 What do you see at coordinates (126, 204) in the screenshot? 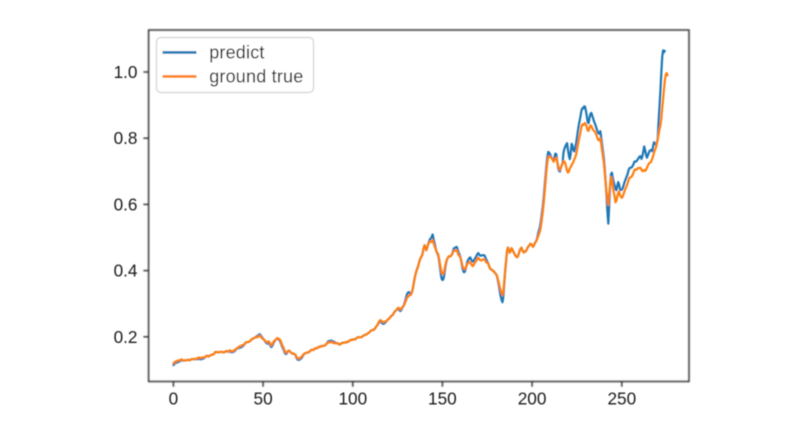
I see `svg-text: 0.6` at bounding box center [126, 204].